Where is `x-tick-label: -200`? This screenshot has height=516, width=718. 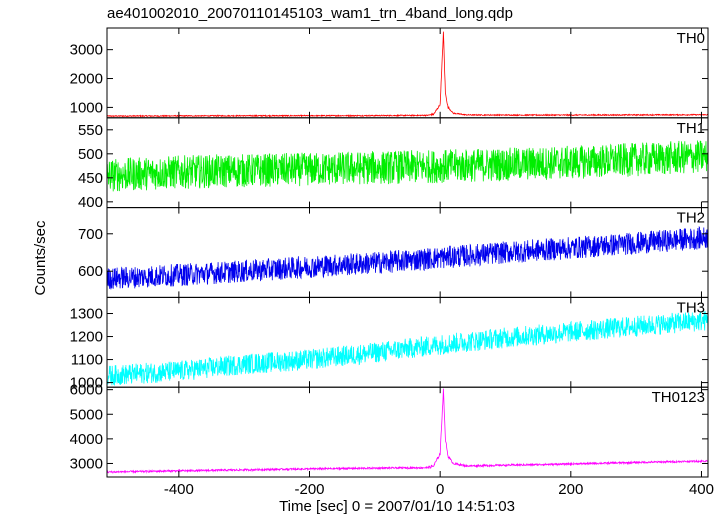
x-tick-label: -200 is located at coordinates (309, 489).